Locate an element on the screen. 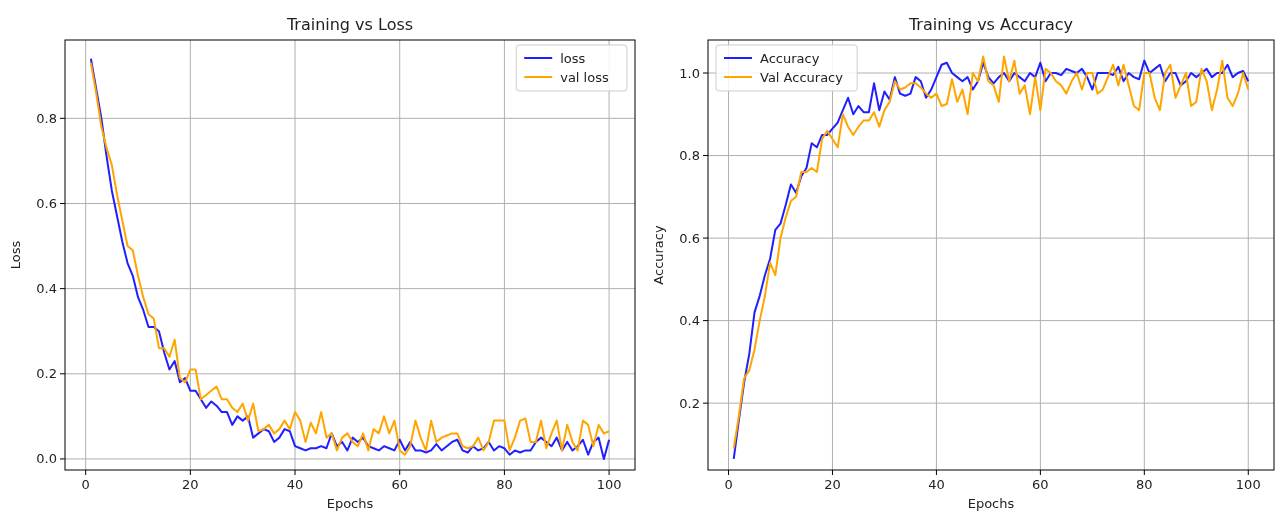  legend-label: val loss is located at coordinates (584, 77).